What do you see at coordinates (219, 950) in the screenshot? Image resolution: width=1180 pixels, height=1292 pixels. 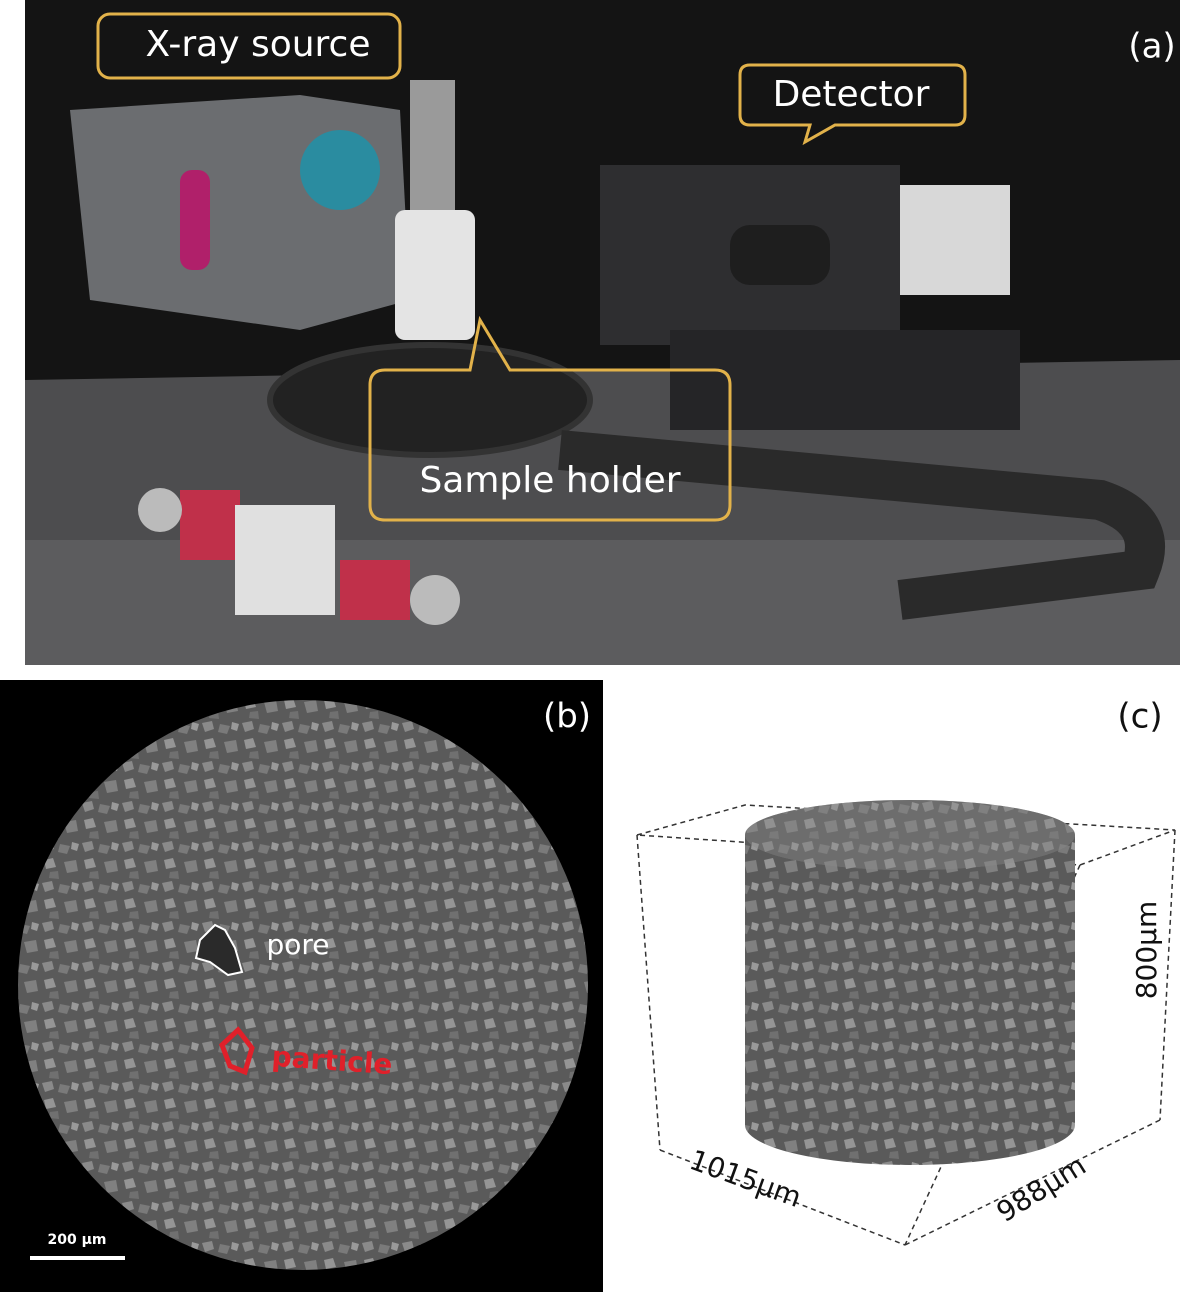 I see `pore-outline` at bounding box center [219, 950].